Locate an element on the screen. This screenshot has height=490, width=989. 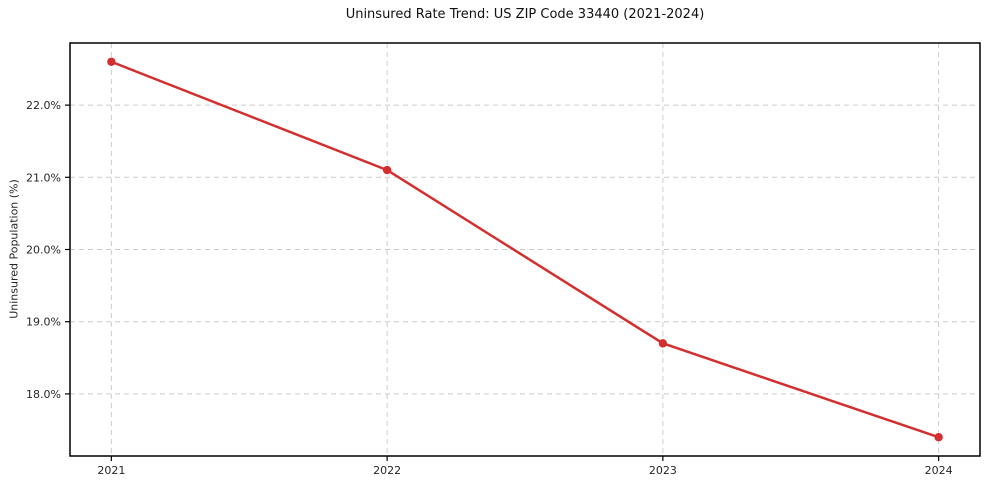
y-tick-label: 19.0% is located at coordinates (43, 322).